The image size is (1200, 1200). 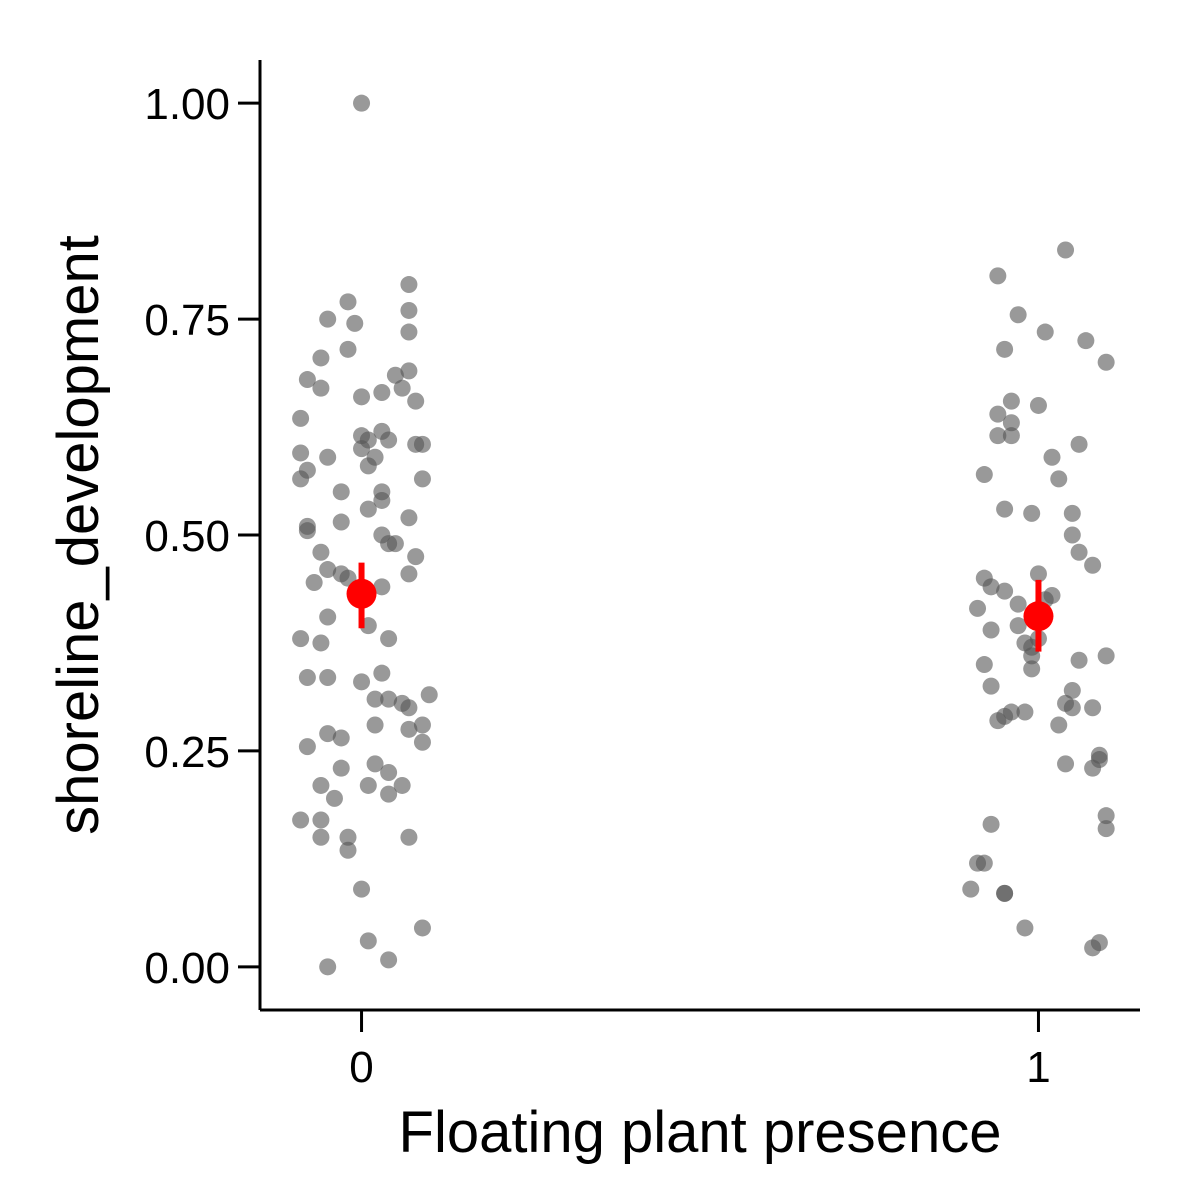 I want to click on x-tick-label: 1, so click(x=1038, y=1067).